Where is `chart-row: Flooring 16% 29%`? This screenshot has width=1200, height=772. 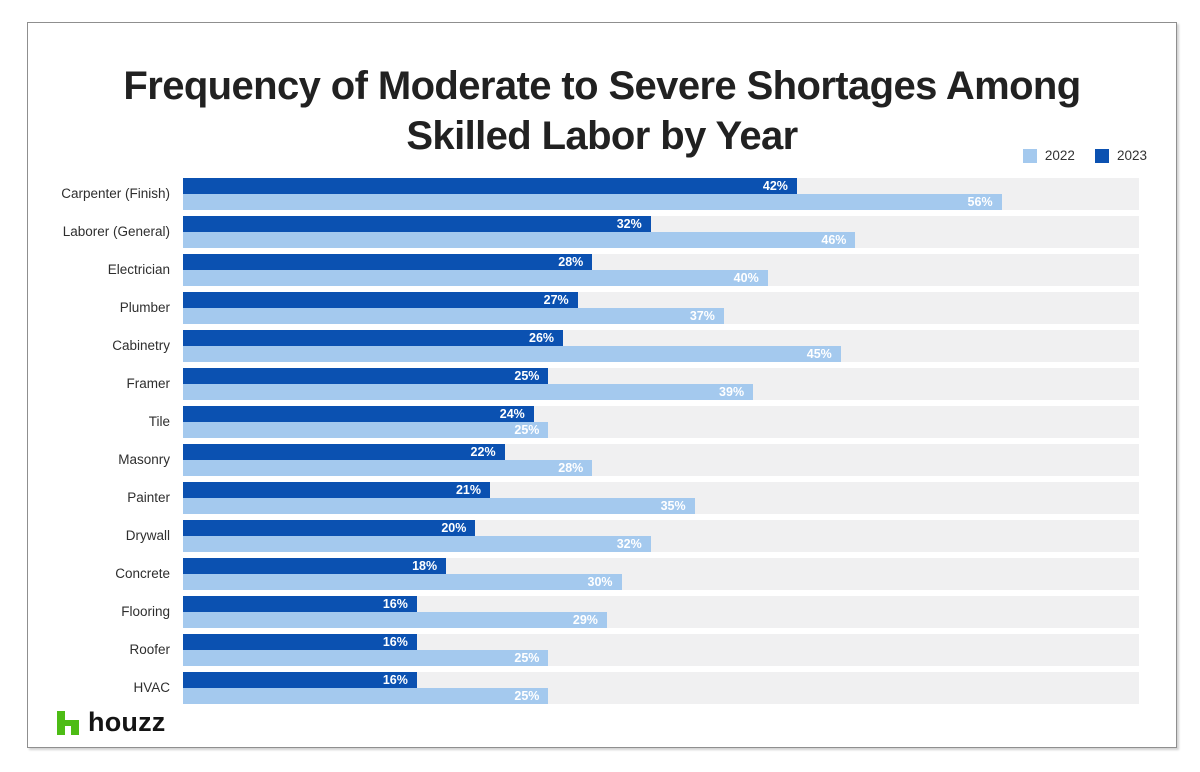
chart-row: Flooring 16% 29% is located at coordinates (583, 612).